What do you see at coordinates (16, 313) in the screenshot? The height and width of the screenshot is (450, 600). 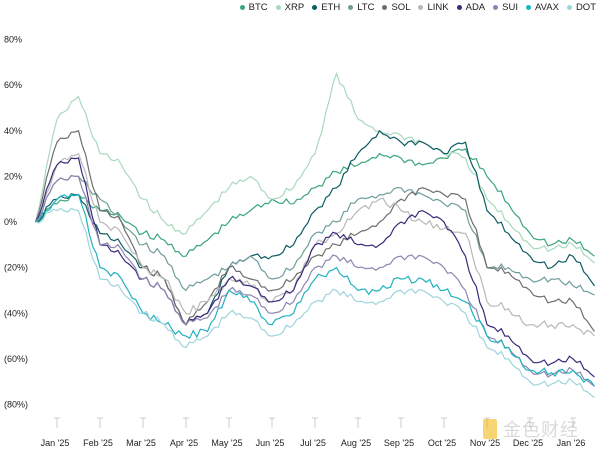 I see `y-tick-label: (40%)` at bounding box center [16, 313].